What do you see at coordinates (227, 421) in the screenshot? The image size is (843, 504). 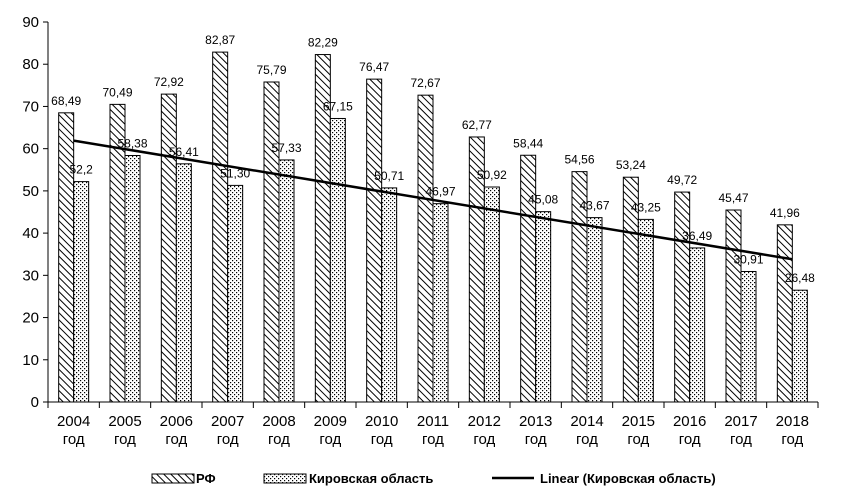 I see `x-tick-label: 2007` at bounding box center [227, 421].